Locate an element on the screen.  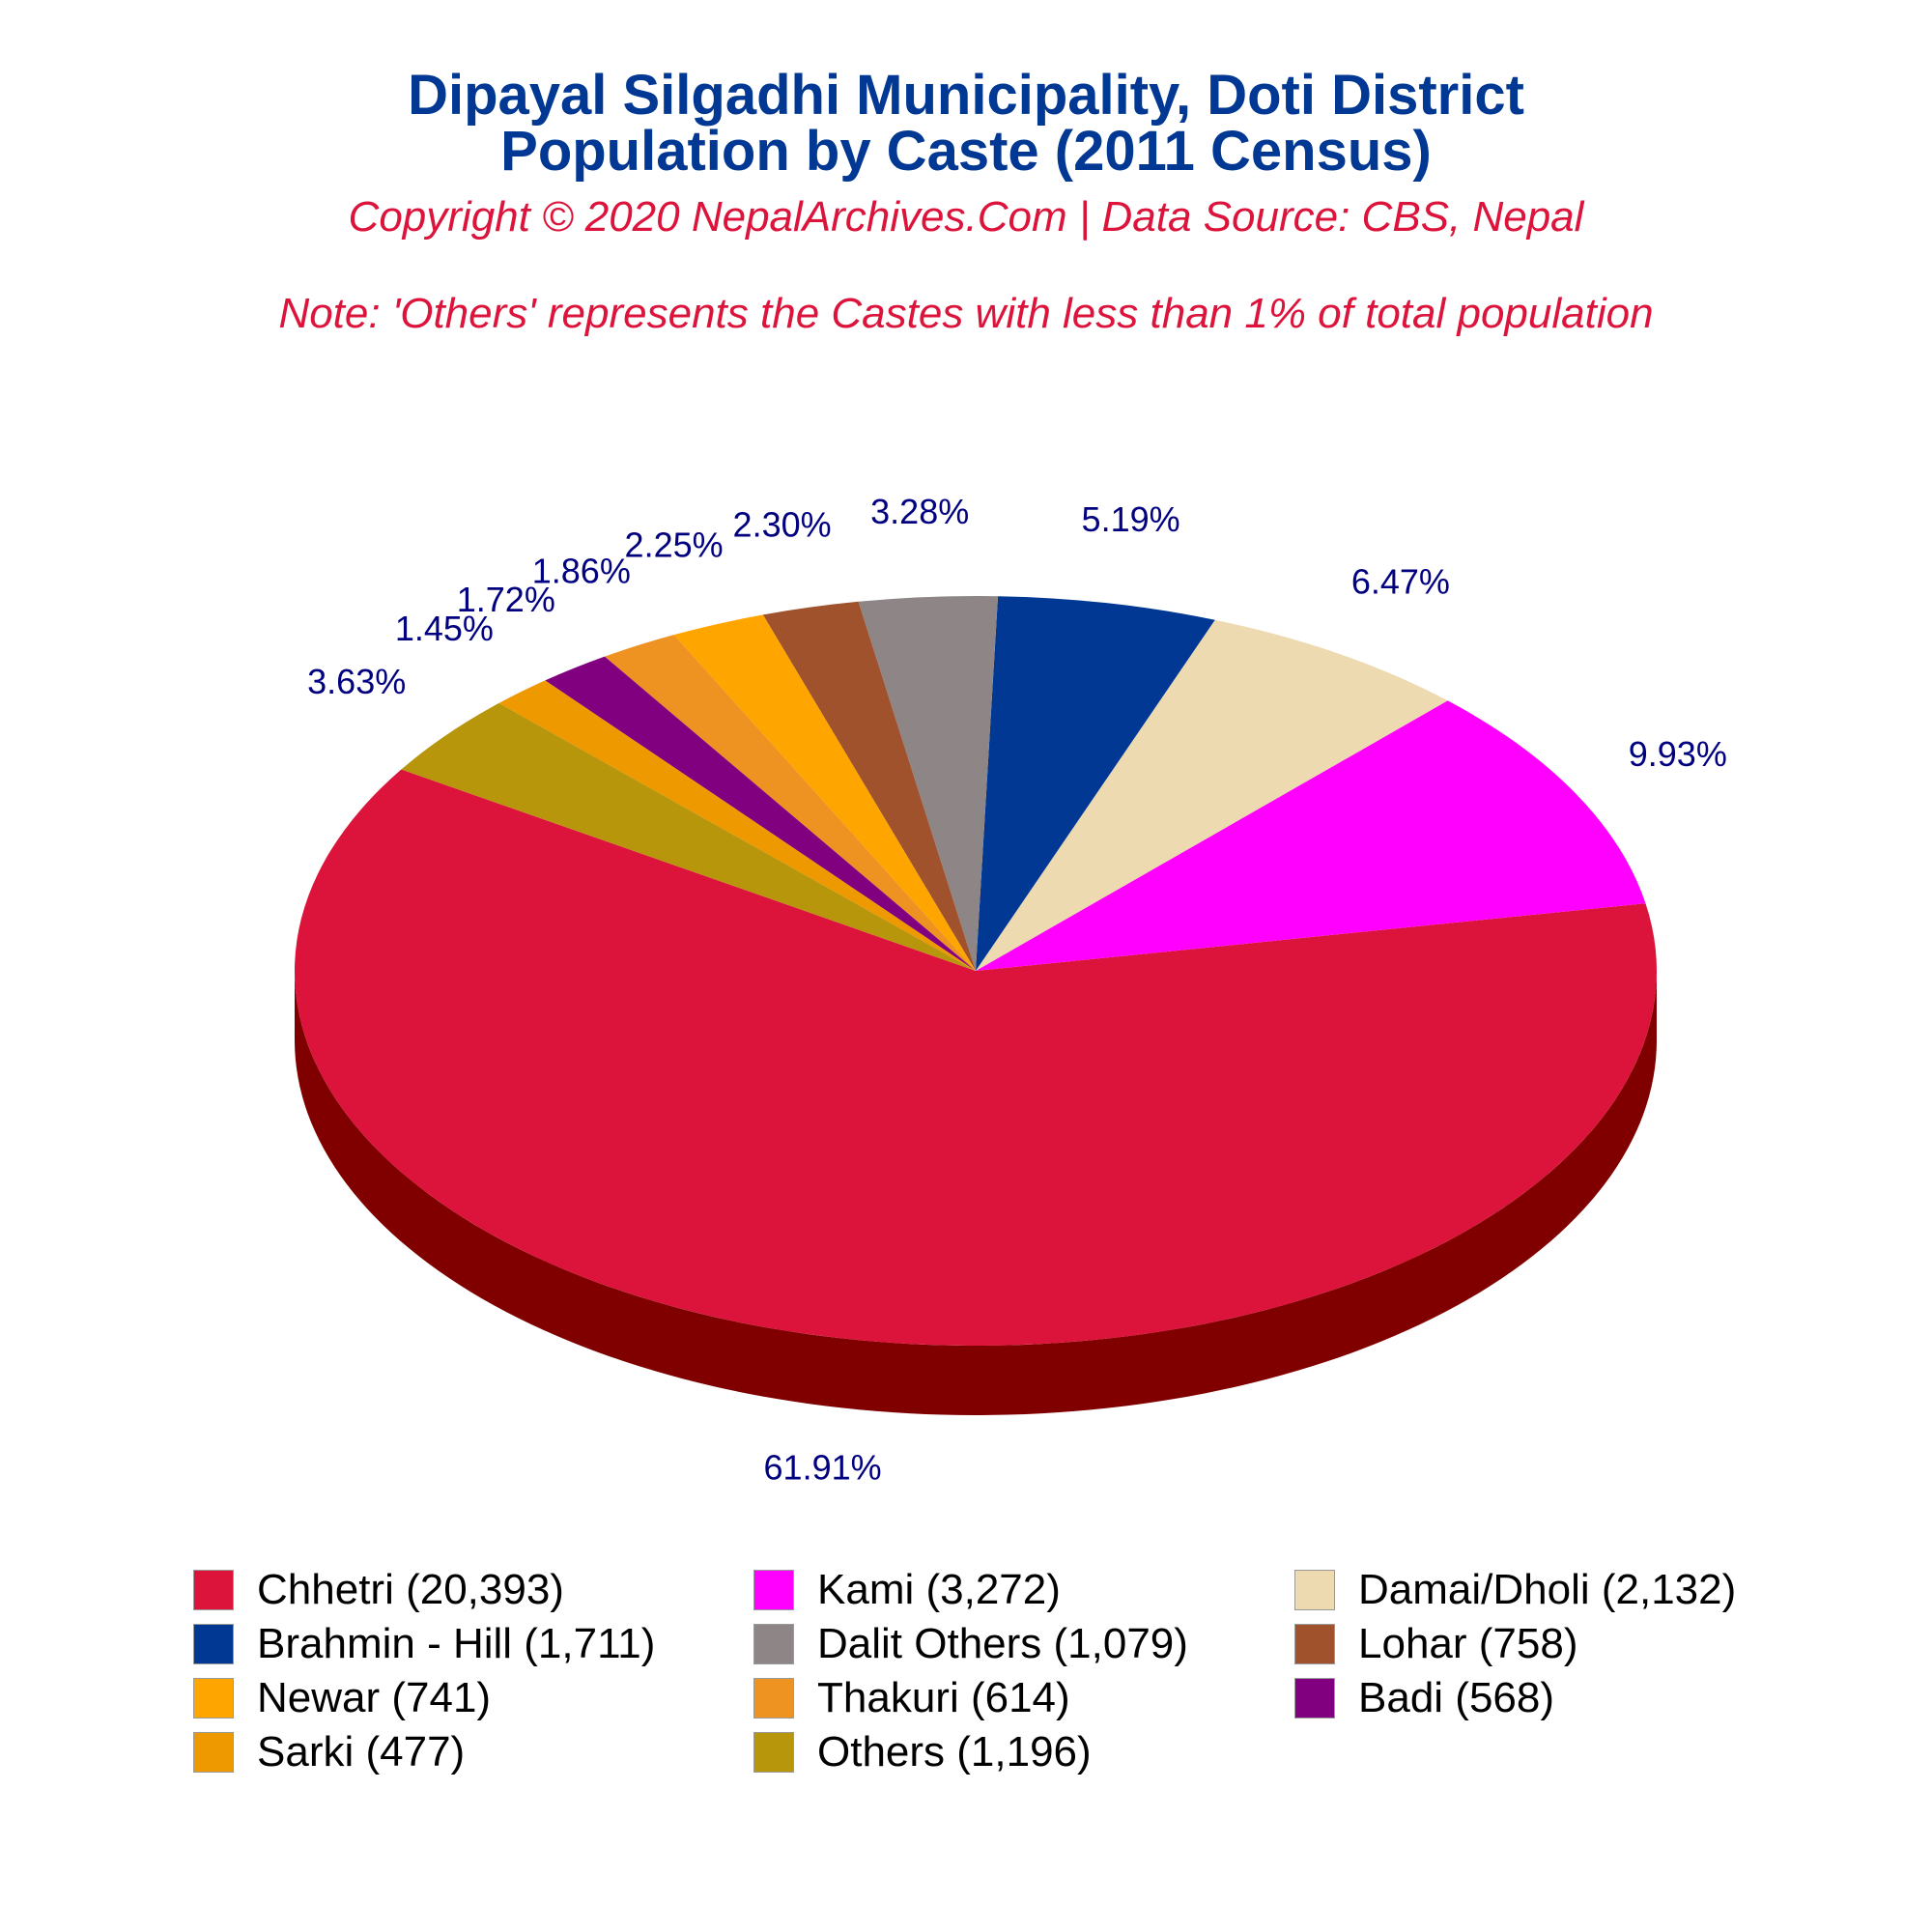
legend-label: Damai/Dholi (2,132) is located at coordinates (1547, 1589).